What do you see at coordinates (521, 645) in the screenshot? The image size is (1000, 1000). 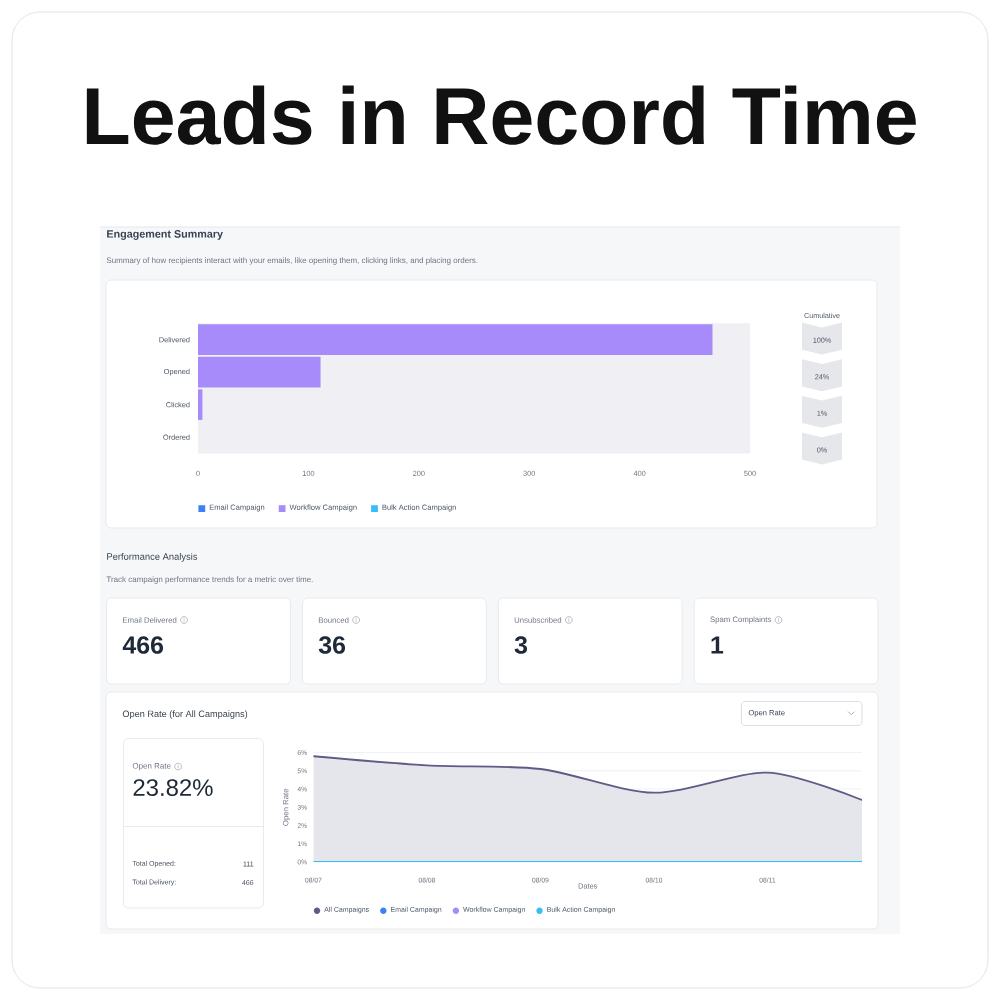 I see `text: 3` at bounding box center [521, 645].